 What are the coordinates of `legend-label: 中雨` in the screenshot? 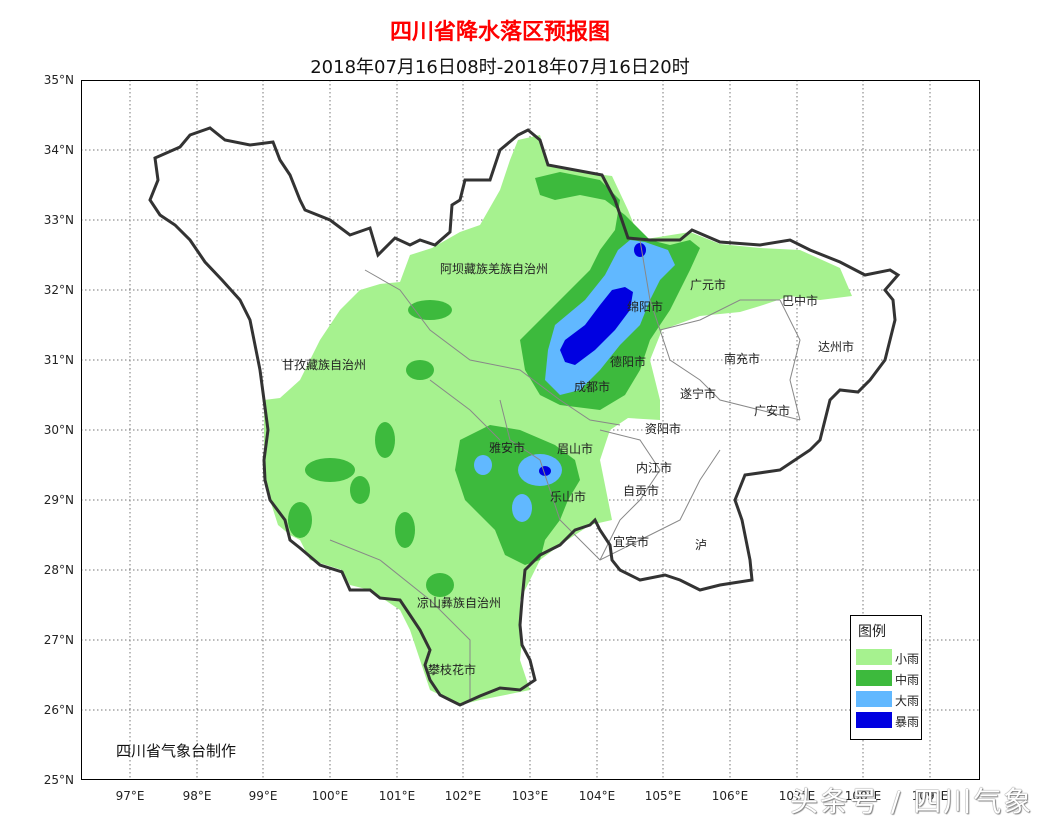 It's located at (907, 680).